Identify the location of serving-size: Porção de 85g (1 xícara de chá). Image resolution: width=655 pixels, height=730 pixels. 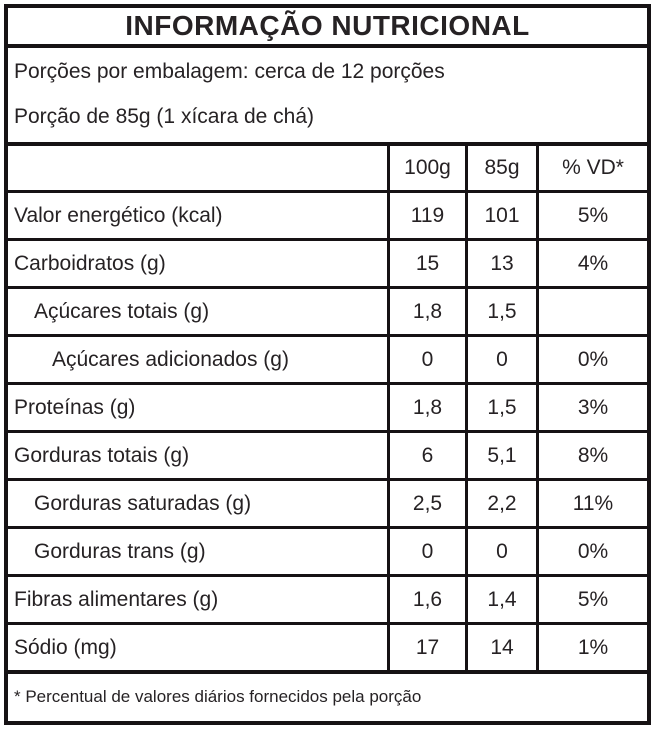
(164, 117).